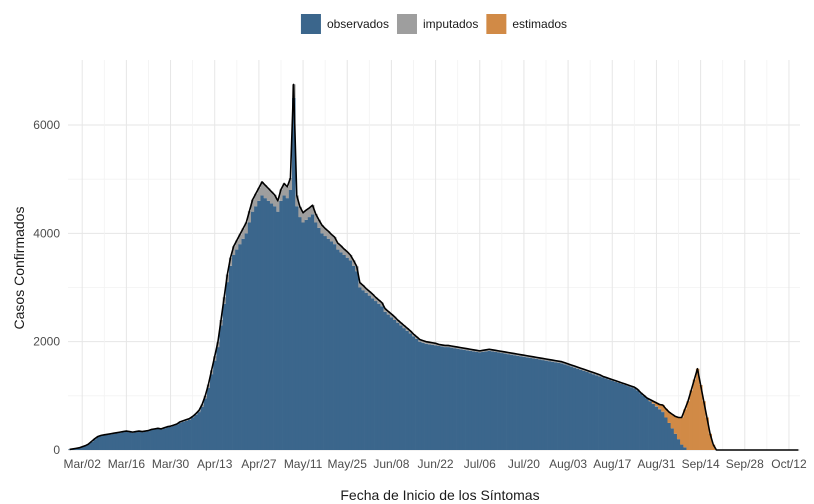  Describe the element at coordinates (83, 464) in the screenshot. I see `x-tick-label: Mar/02` at that location.